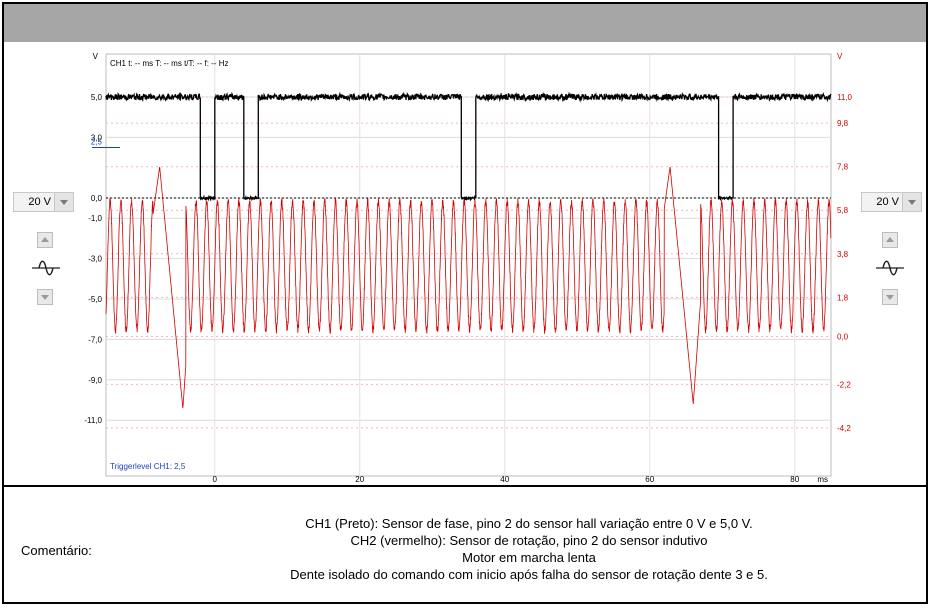 Image resolution: width=935 pixels, height=608 pixels. What do you see at coordinates (97, 137) in the screenshot?
I see `y-tick-label: 3,0` at bounding box center [97, 137].